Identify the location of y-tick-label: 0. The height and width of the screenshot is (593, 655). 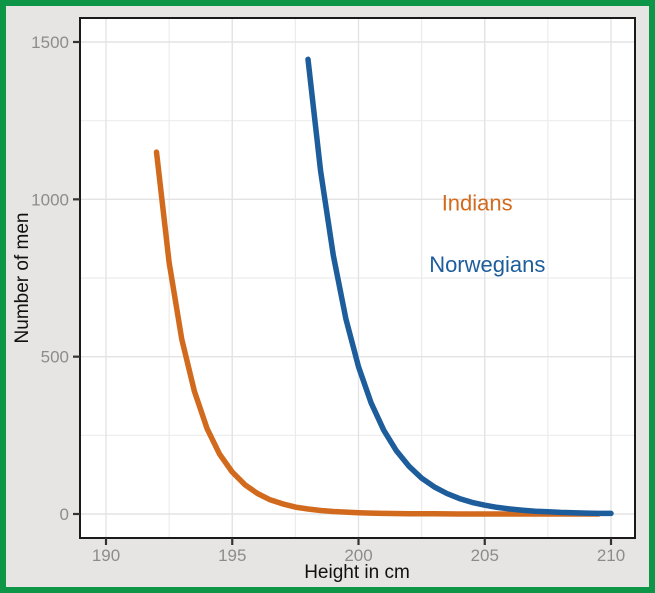
(64, 514).